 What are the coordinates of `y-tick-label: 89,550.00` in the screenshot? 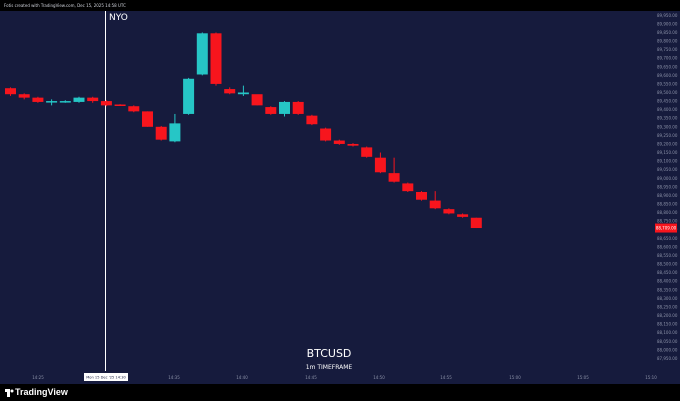 It's located at (667, 83).